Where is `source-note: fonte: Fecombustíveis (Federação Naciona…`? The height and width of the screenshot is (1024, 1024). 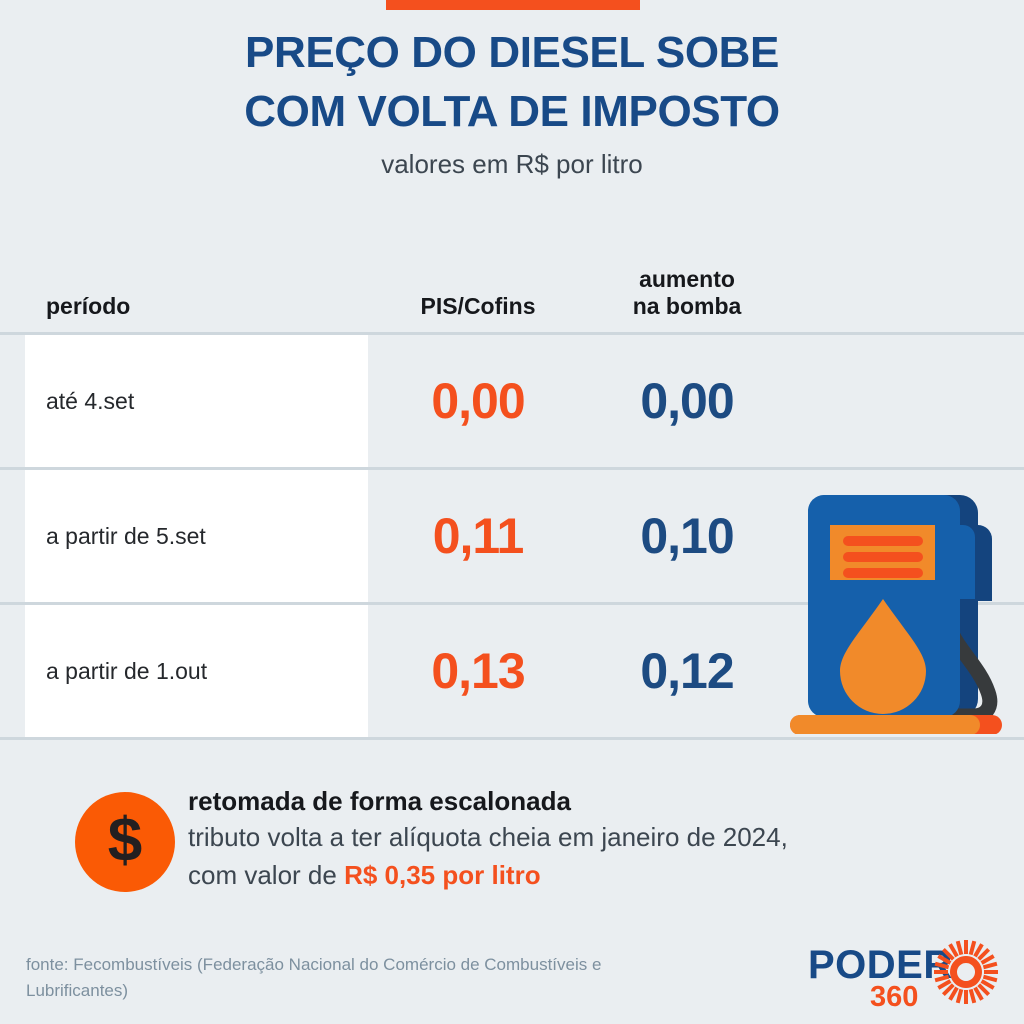
source-note: fonte: Fecombustíveis (Federação Naciona… is located at coordinates (314, 977).